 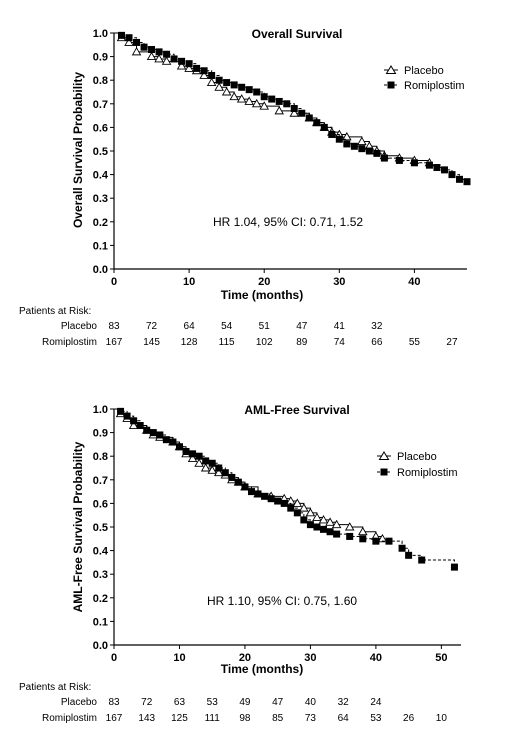 What do you see at coordinates (78, 526) in the screenshot?
I see `y-axis-title: AML-Free Survival Probability` at bounding box center [78, 526].